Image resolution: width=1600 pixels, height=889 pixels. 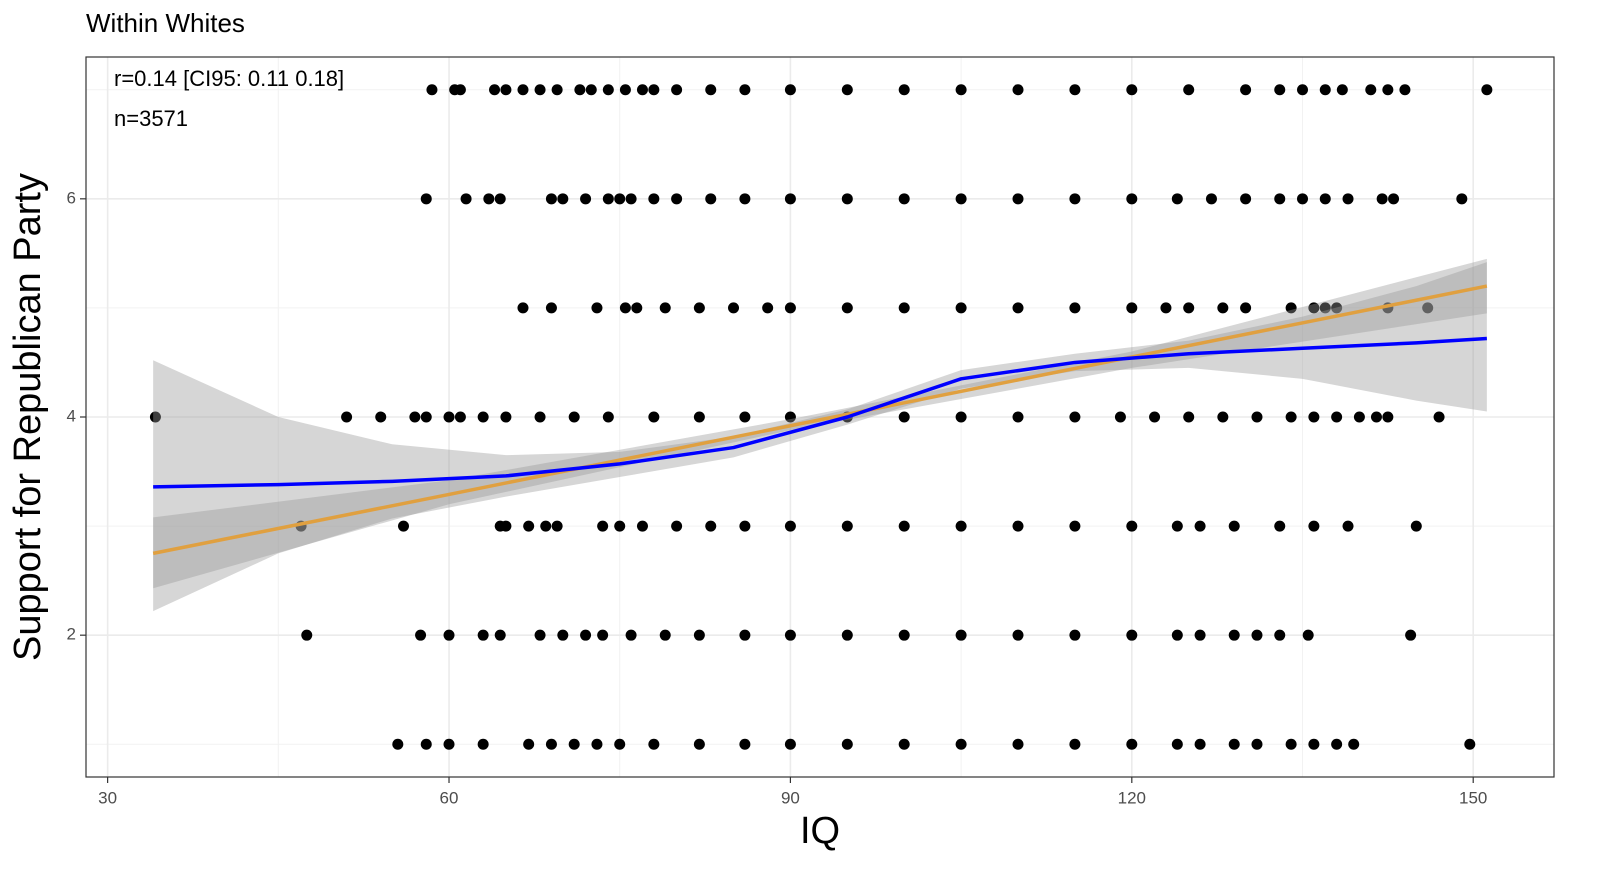 What do you see at coordinates (71, 415) in the screenshot?
I see `y-tick-label: 4` at bounding box center [71, 415].